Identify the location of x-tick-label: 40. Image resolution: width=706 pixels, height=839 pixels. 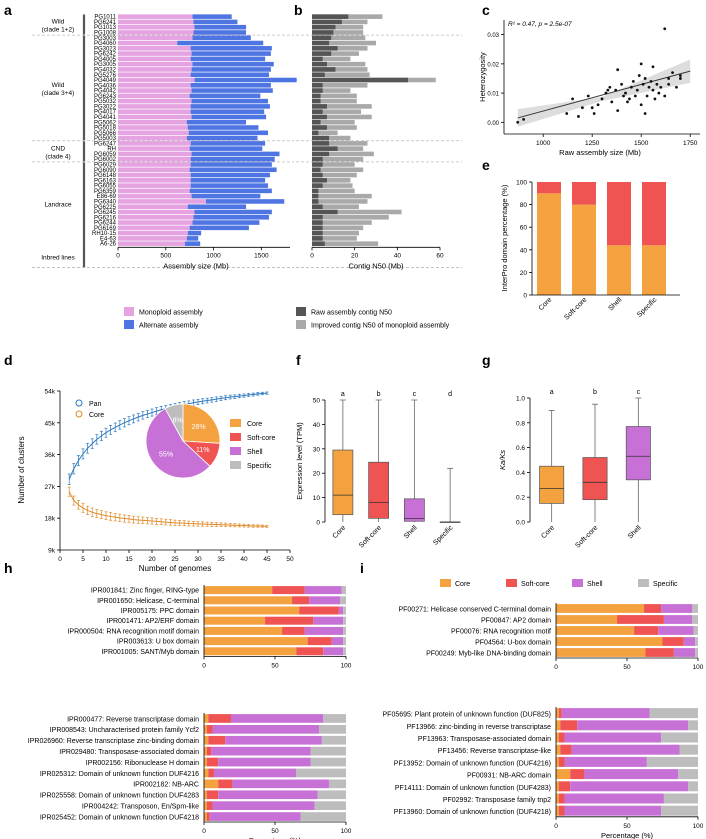
(398, 255).